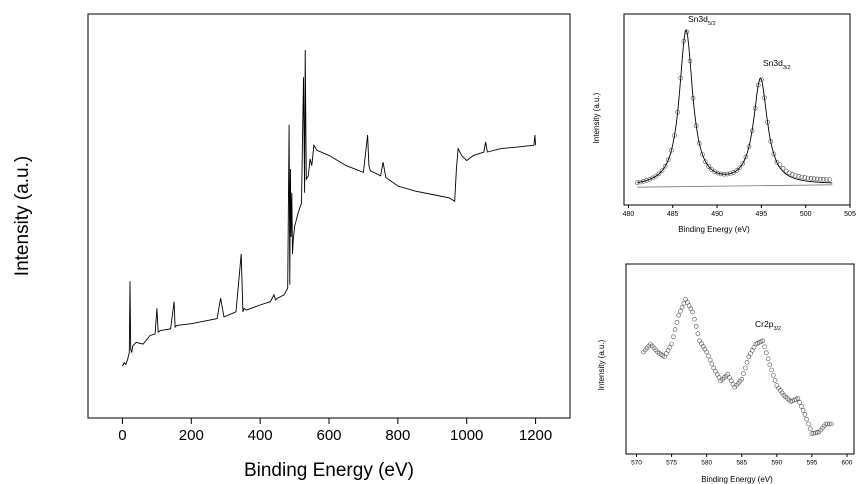  I want to click on sn3d-peak-label-1: Sn3d5/2, so click(702, 20).